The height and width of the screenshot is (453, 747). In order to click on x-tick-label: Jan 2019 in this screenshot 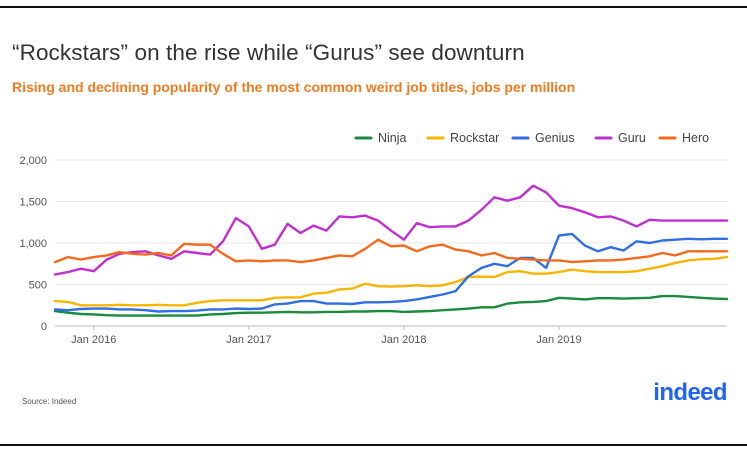, I will do `click(558, 340)`.